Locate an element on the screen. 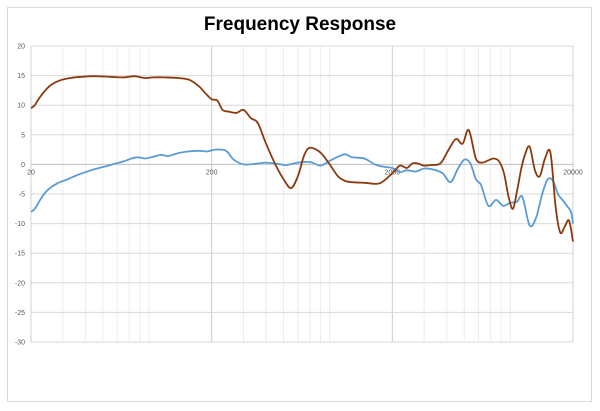  y-tick-label: -20 is located at coordinates (20, 283).